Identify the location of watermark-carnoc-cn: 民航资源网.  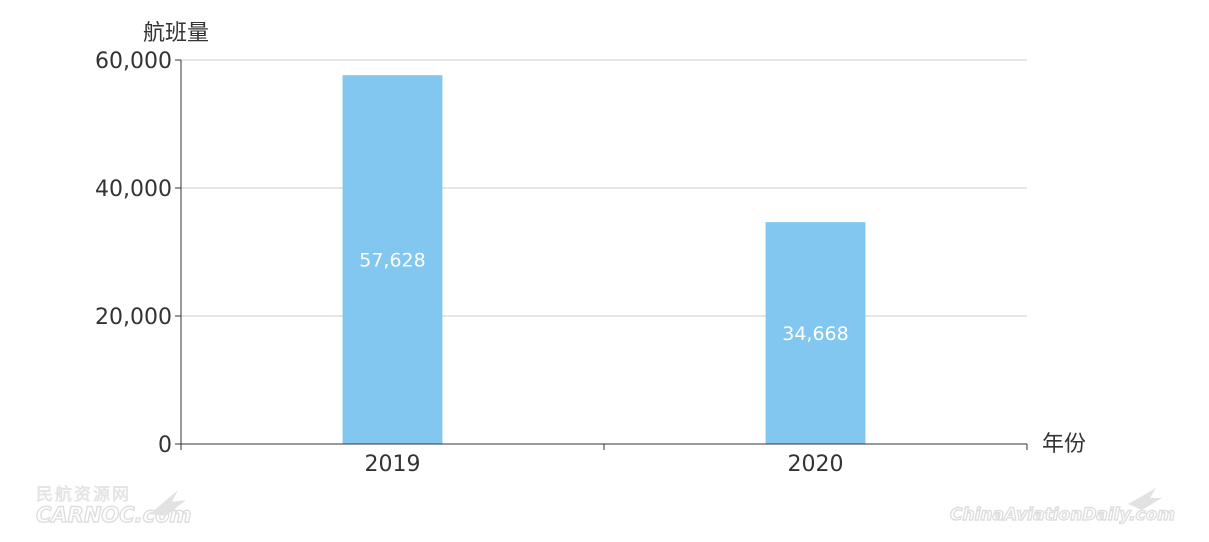
(83, 494).